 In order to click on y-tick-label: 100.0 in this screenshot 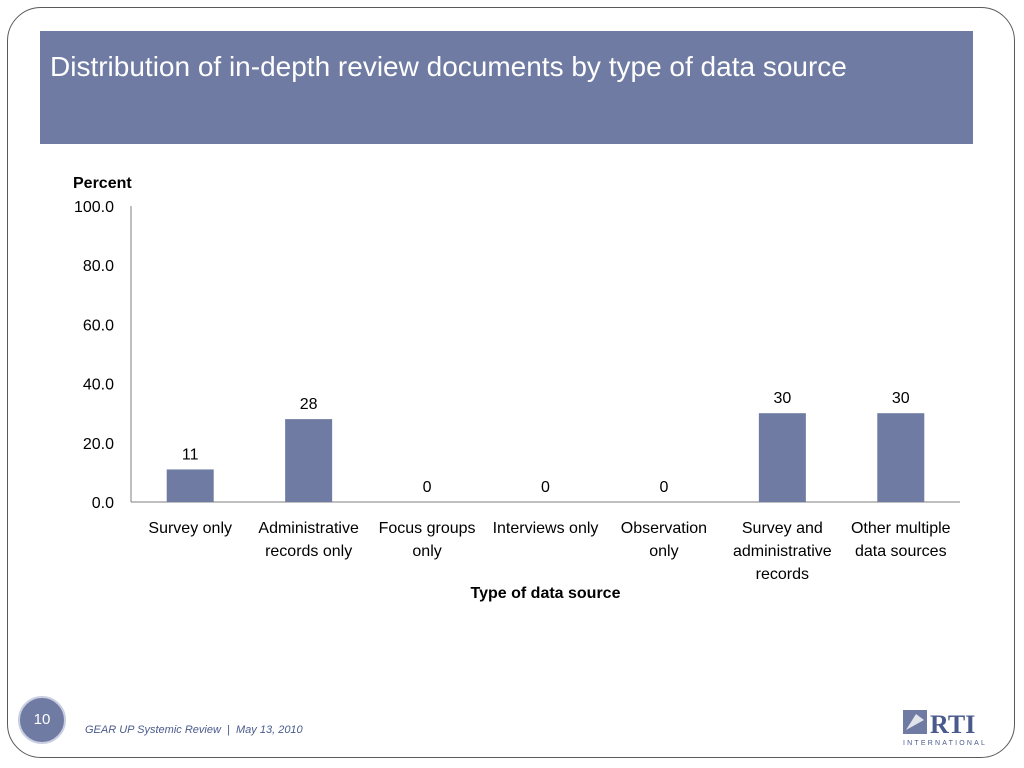, I will do `click(94, 207)`.